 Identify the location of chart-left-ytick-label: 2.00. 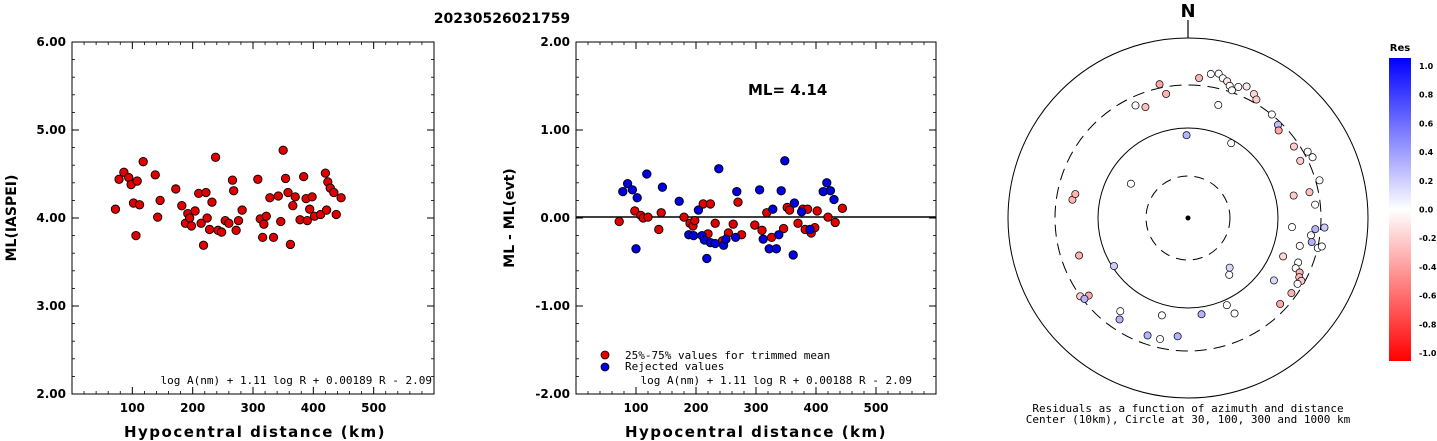
(51, 394).